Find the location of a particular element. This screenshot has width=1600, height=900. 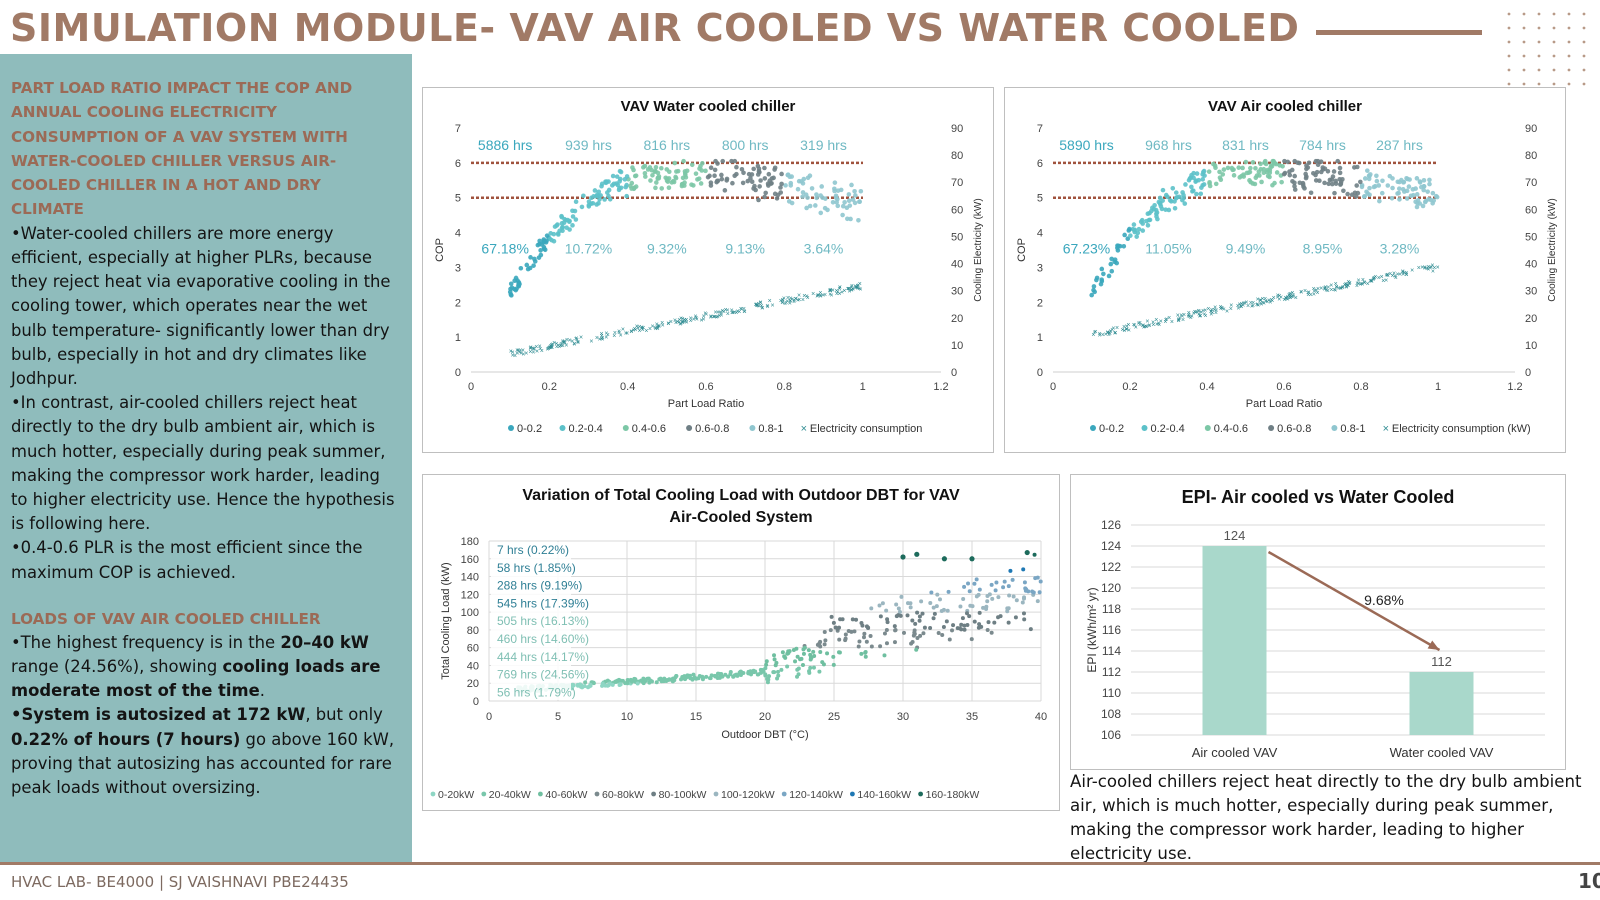

y-tick-label: 122 is located at coordinates (1111, 567).